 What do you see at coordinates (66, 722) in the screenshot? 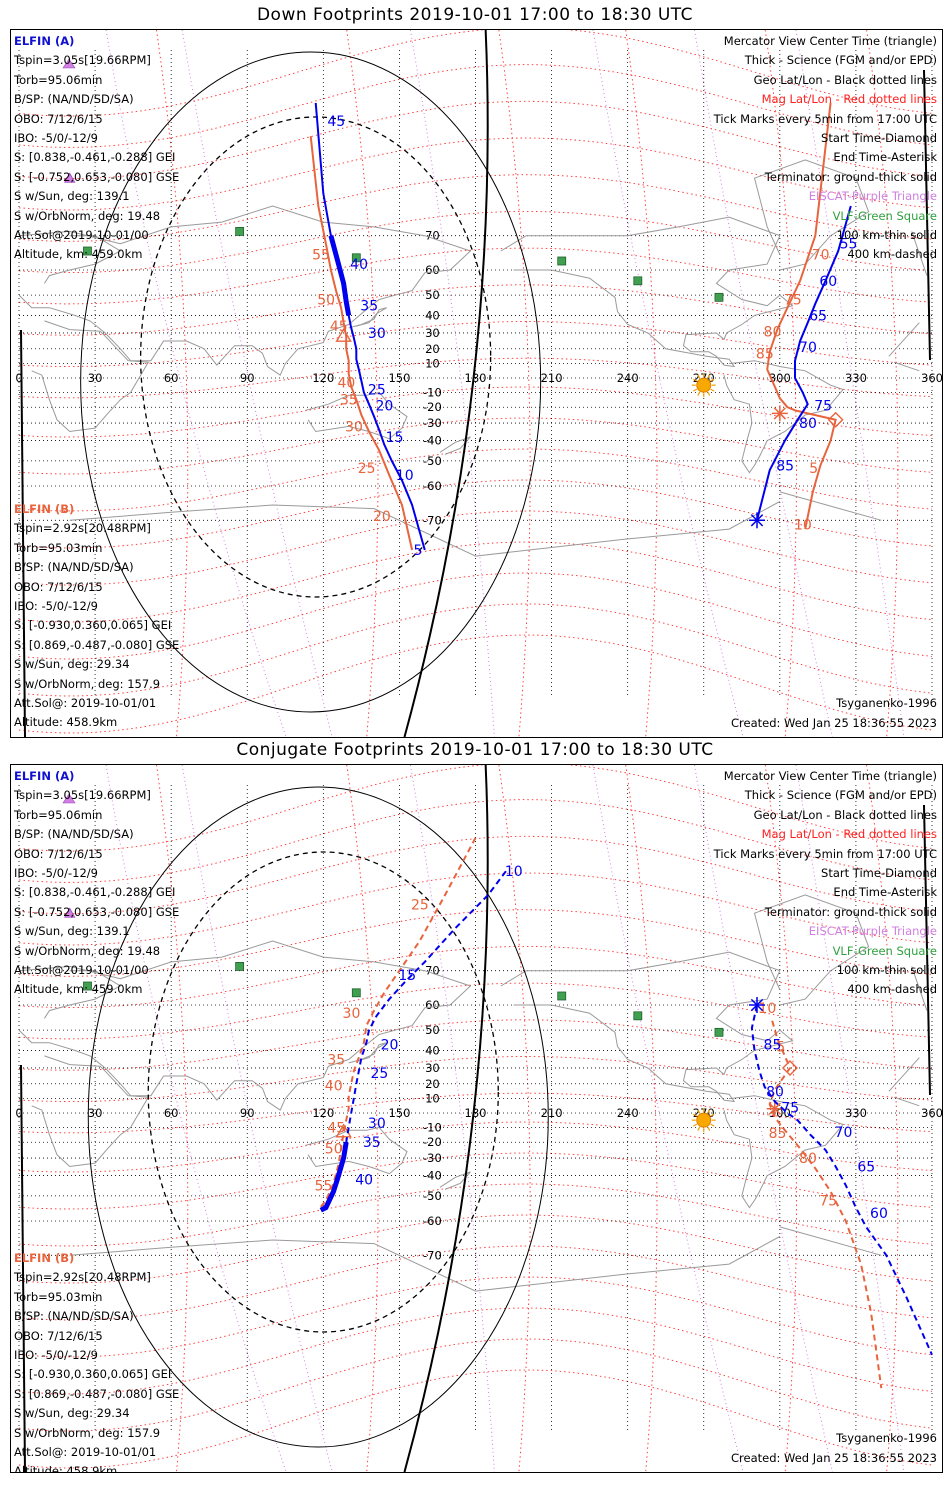
I see `info-line: Altitude: 458.9km` at bounding box center [66, 722].